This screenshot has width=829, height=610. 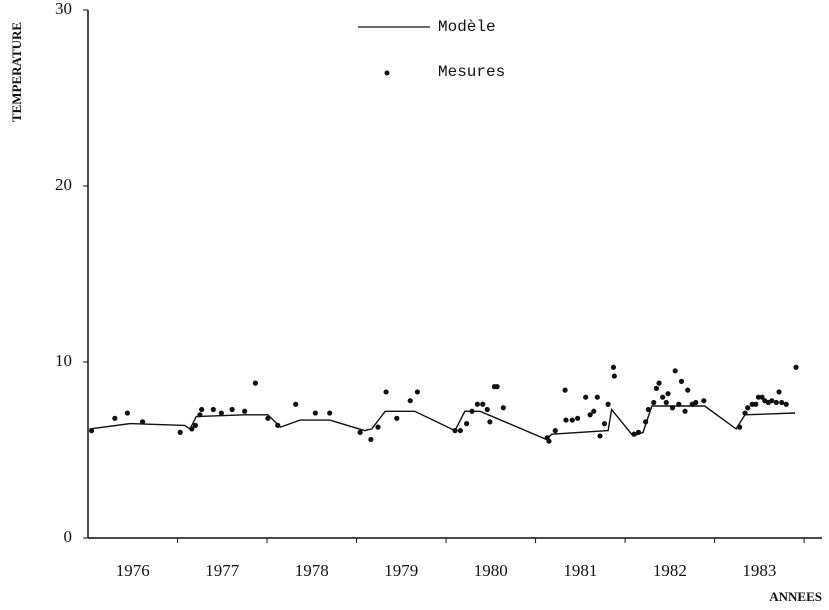 I want to click on model-line, so click(x=442, y=423).